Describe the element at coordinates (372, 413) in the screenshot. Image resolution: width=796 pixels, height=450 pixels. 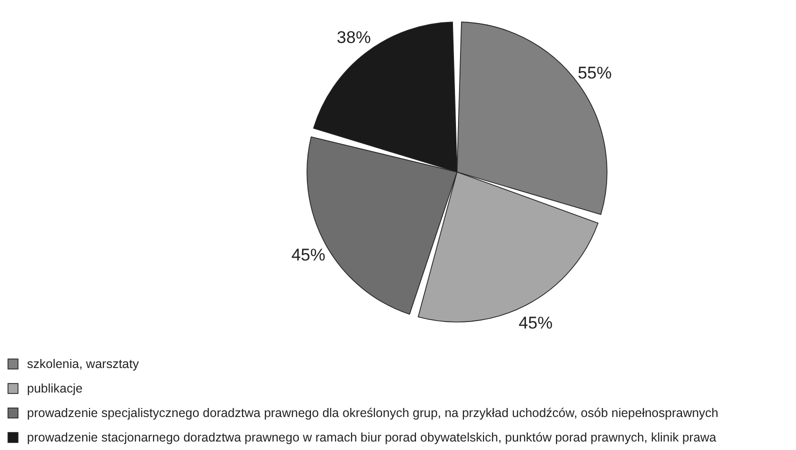
I see `legend-label: prowadzenie specjalistycznego doradztwa prawnego dla określonych grup, na przykład uchodźców, osób niepełnosprawnych` at that location.